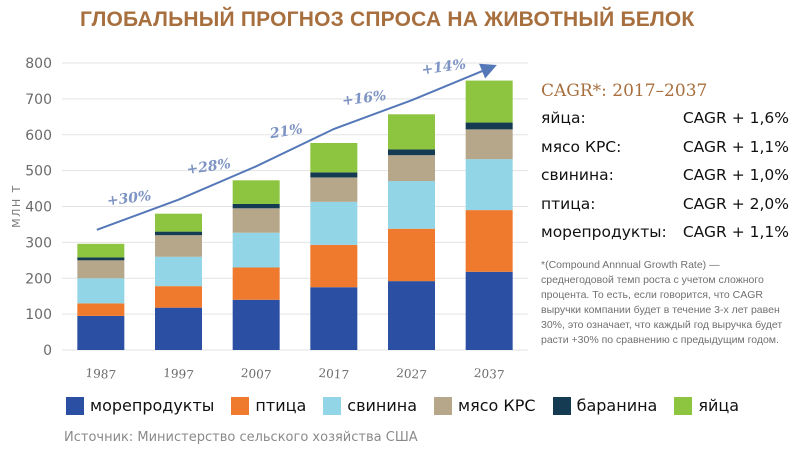  Describe the element at coordinates (38, 208) in the screenshot. I see `y-tick-label: 400` at that location.